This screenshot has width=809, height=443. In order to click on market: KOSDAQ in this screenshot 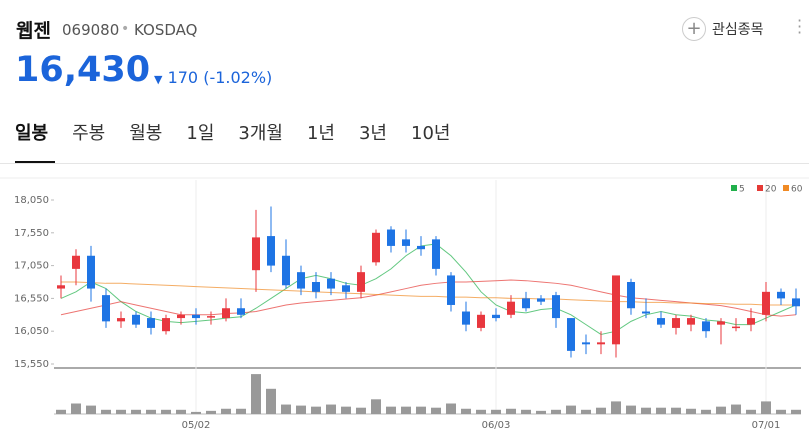, I will do `click(166, 30)`.